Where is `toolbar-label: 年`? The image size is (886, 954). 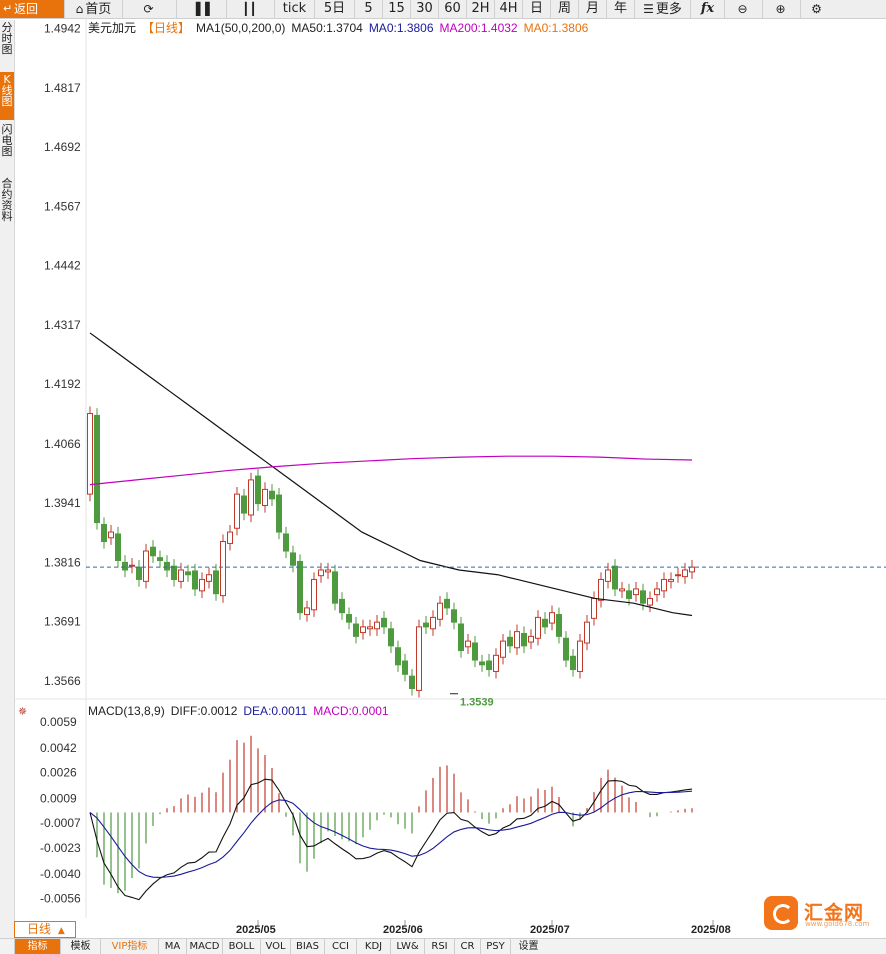 toolbar-label: 年 is located at coordinates (620, 8).